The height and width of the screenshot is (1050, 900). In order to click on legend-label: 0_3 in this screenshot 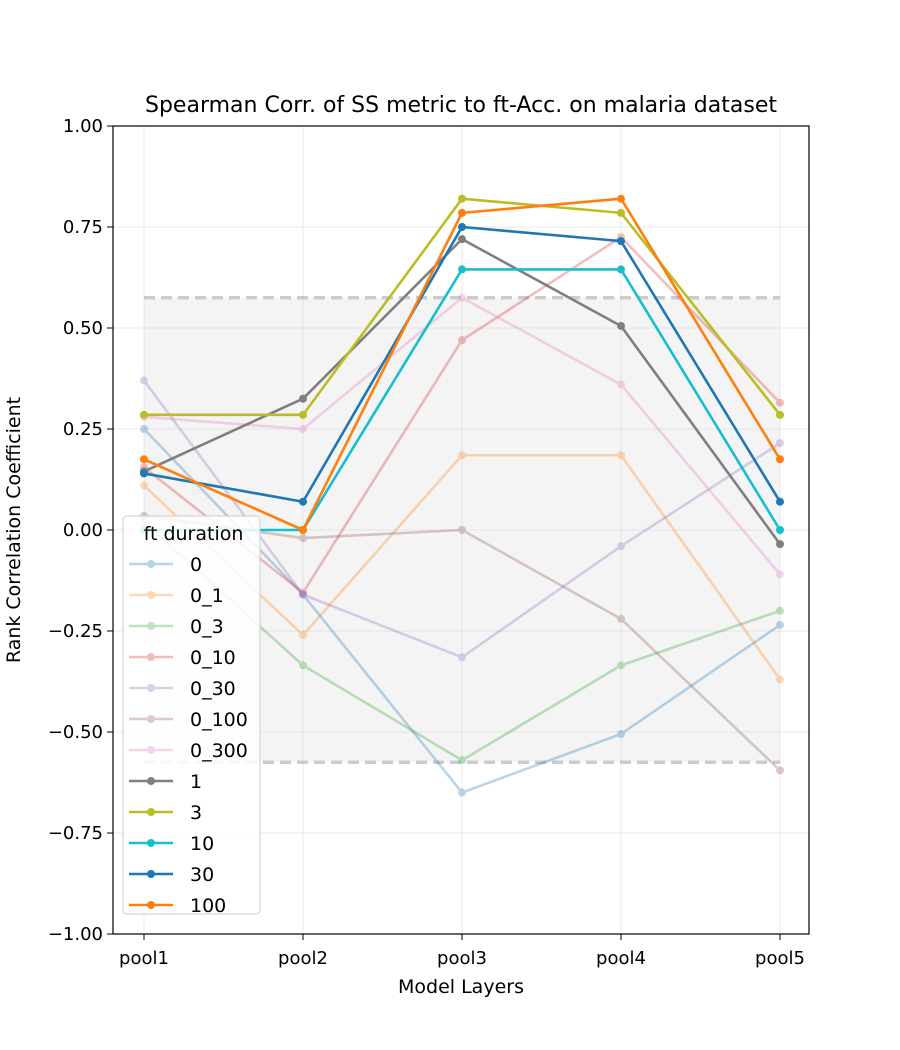, I will do `click(207, 627)`.